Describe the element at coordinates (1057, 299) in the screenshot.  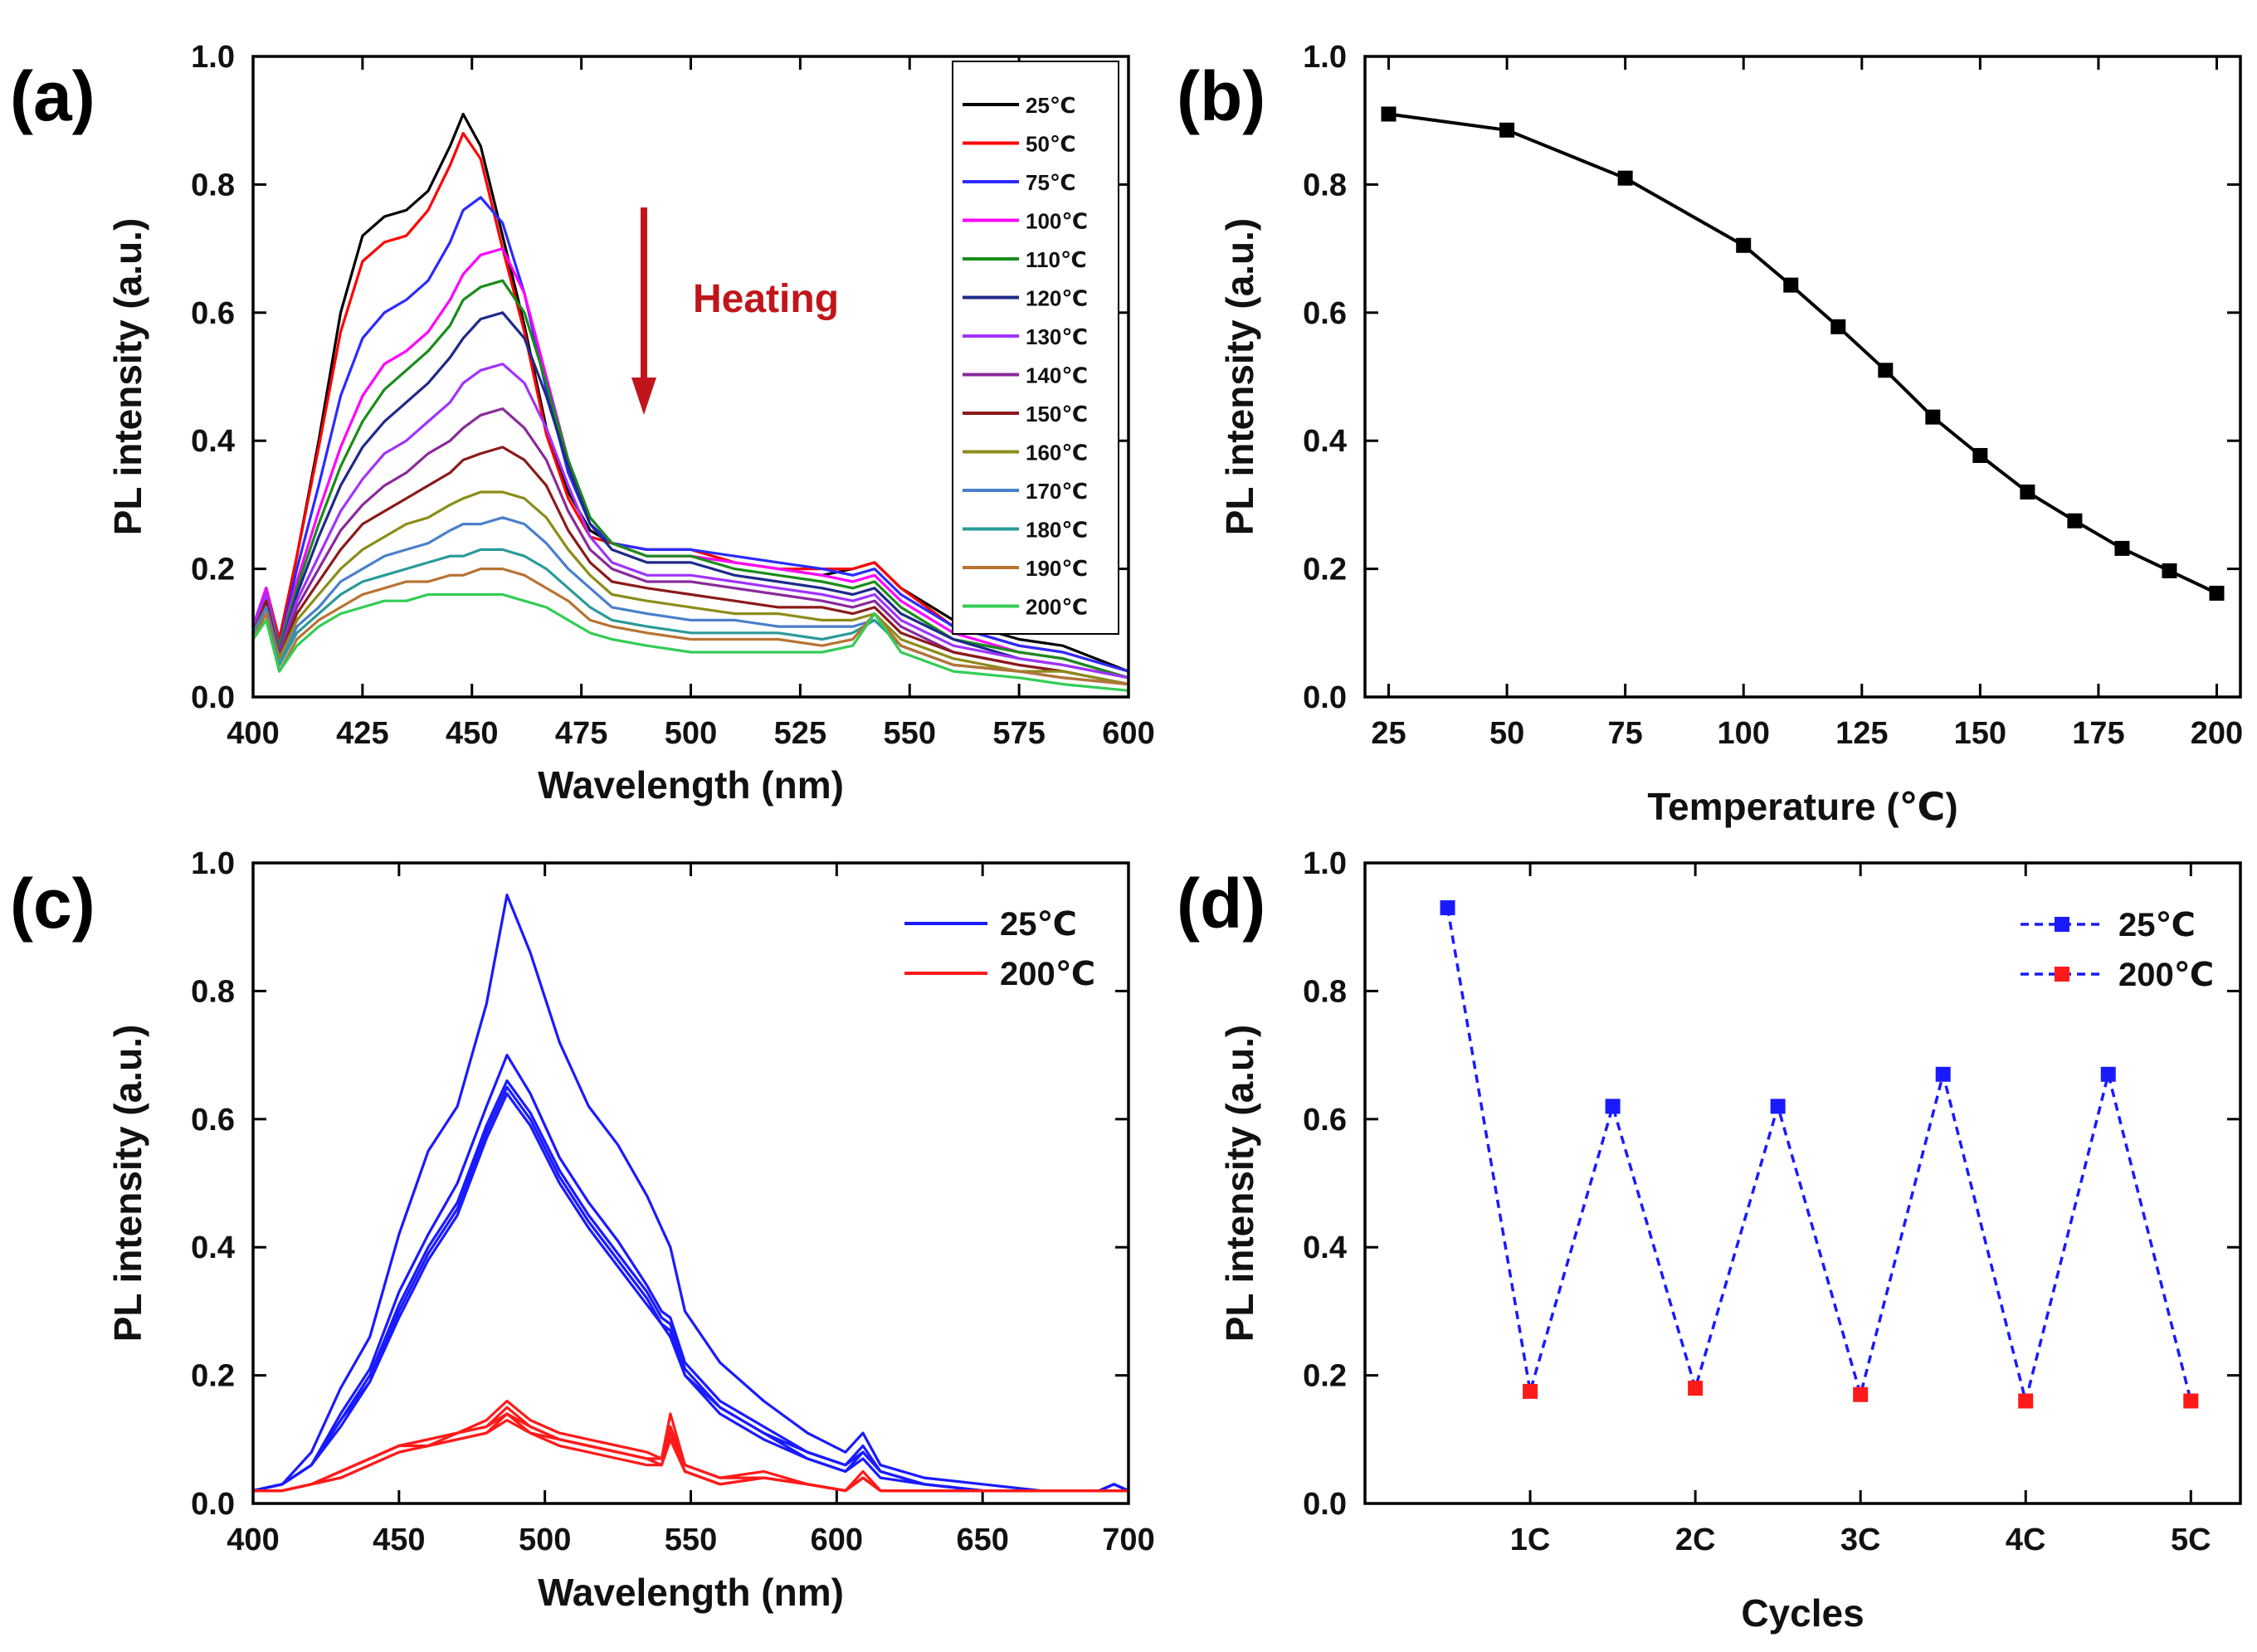
I see `legend-label: 120℃` at that location.